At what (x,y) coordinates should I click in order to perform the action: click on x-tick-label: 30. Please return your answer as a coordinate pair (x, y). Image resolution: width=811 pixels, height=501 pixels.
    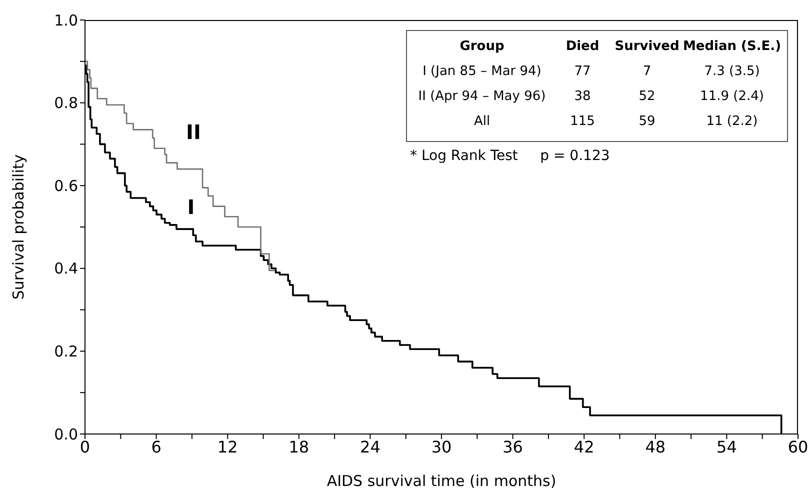
    Looking at the image, I should click on (441, 446).